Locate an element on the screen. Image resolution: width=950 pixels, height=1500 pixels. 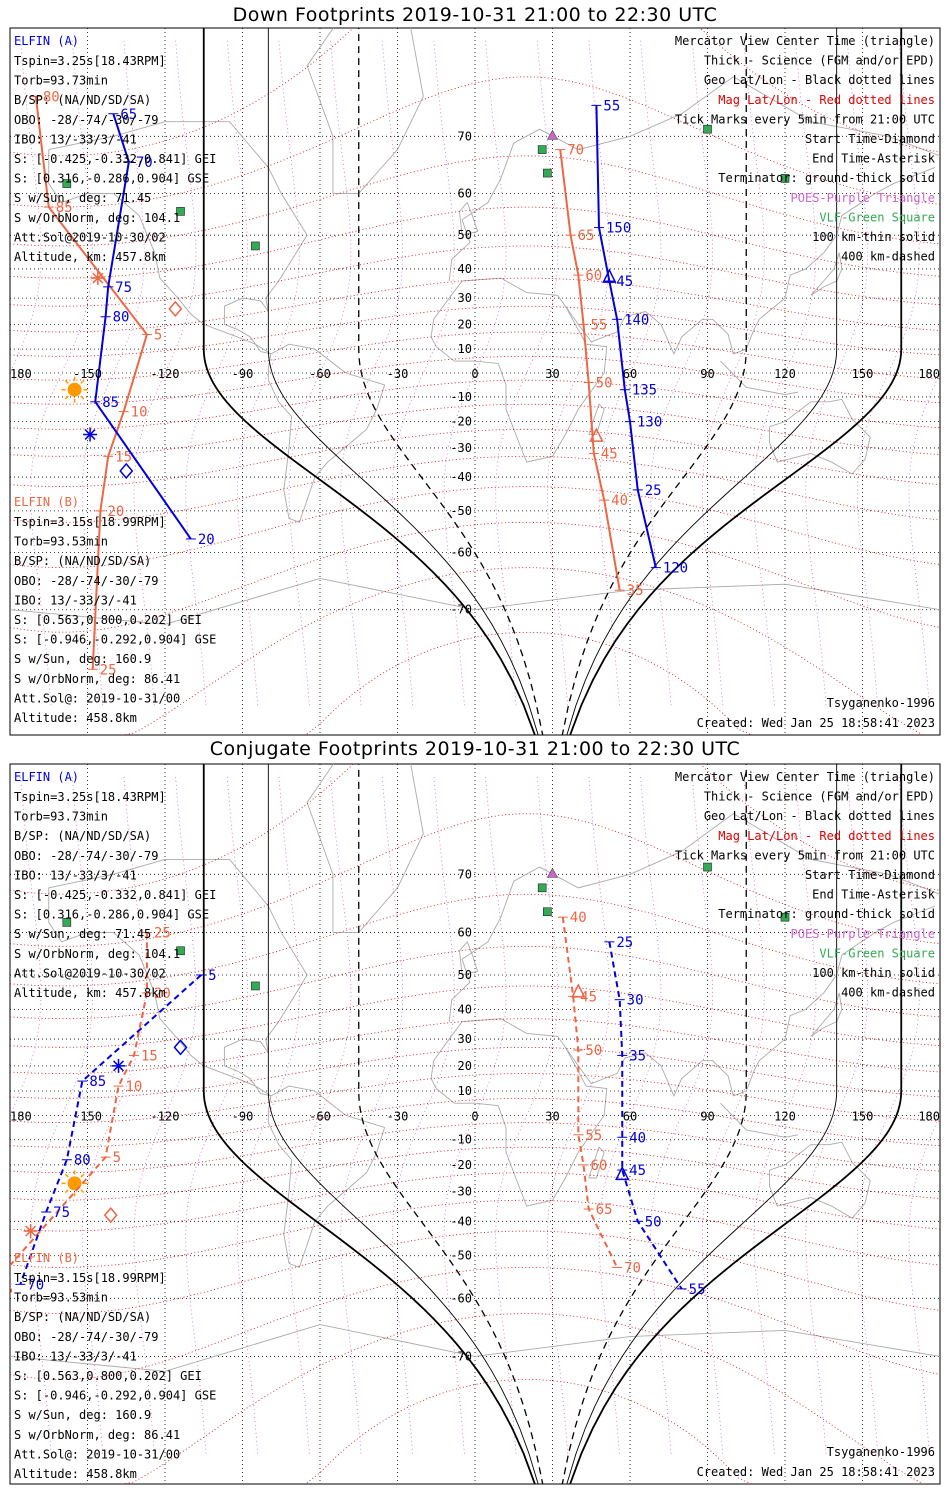
legend-item: POES-Purple Triangle is located at coordinates (863, 934).